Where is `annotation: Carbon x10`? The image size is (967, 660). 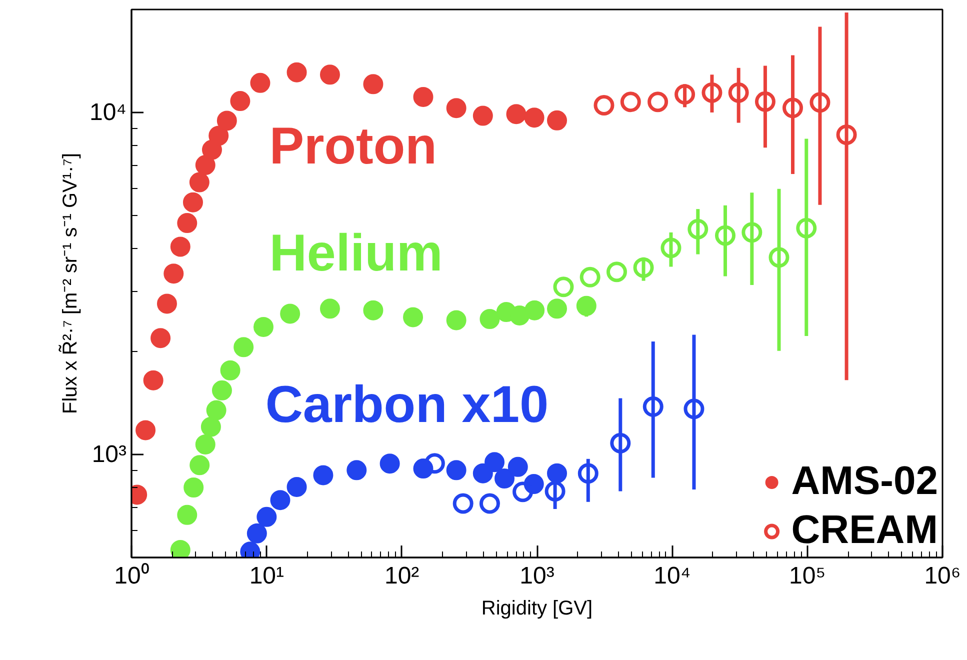 annotation: Carbon x10 is located at coordinates (407, 405).